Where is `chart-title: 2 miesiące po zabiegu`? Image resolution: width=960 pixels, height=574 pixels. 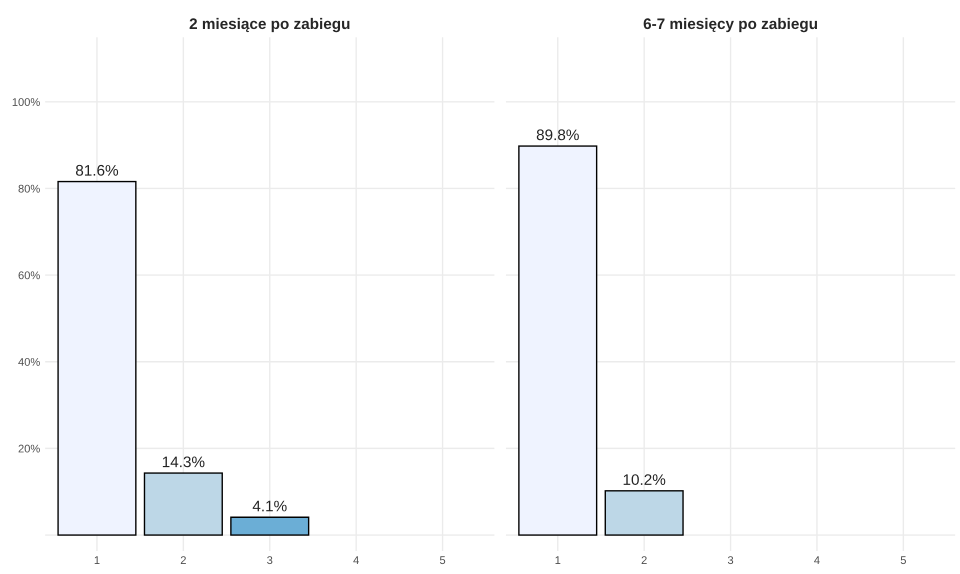
chart-title: 2 miesiące po zabiegu is located at coordinates (270, 25).